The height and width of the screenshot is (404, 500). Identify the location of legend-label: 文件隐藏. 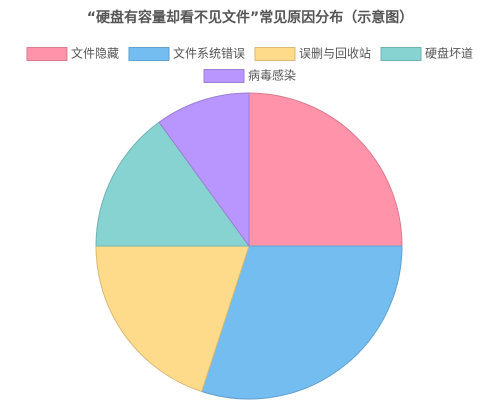
(95, 53).